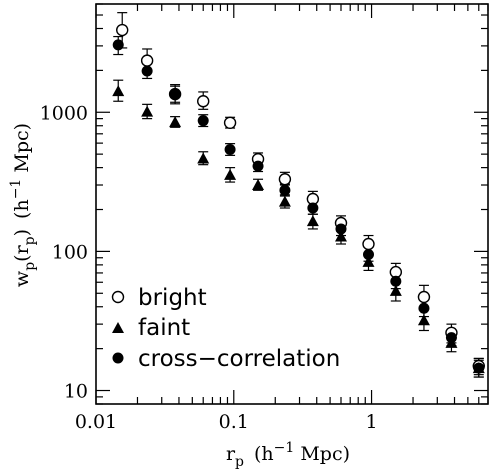  What do you see at coordinates (372, 422) in the screenshot?
I see `x-tick-label: 1` at bounding box center [372, 422].